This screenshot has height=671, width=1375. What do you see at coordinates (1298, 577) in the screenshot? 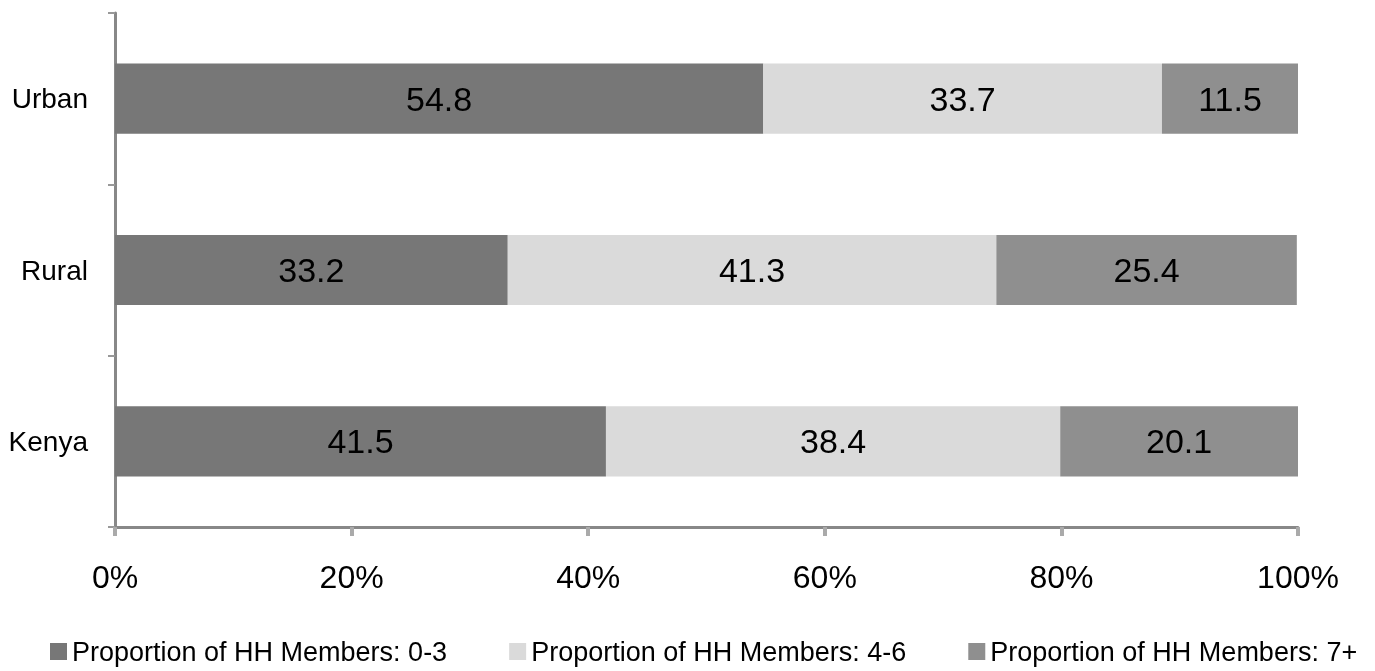
I see `x-tick-label: 100%` at bounding box center [1298, 577].